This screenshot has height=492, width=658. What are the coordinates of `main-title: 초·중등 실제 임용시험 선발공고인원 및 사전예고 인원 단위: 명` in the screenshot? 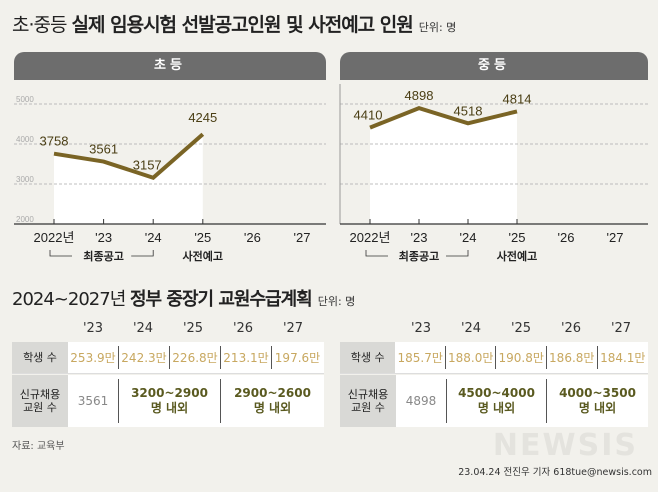 It's located at (234, 23).